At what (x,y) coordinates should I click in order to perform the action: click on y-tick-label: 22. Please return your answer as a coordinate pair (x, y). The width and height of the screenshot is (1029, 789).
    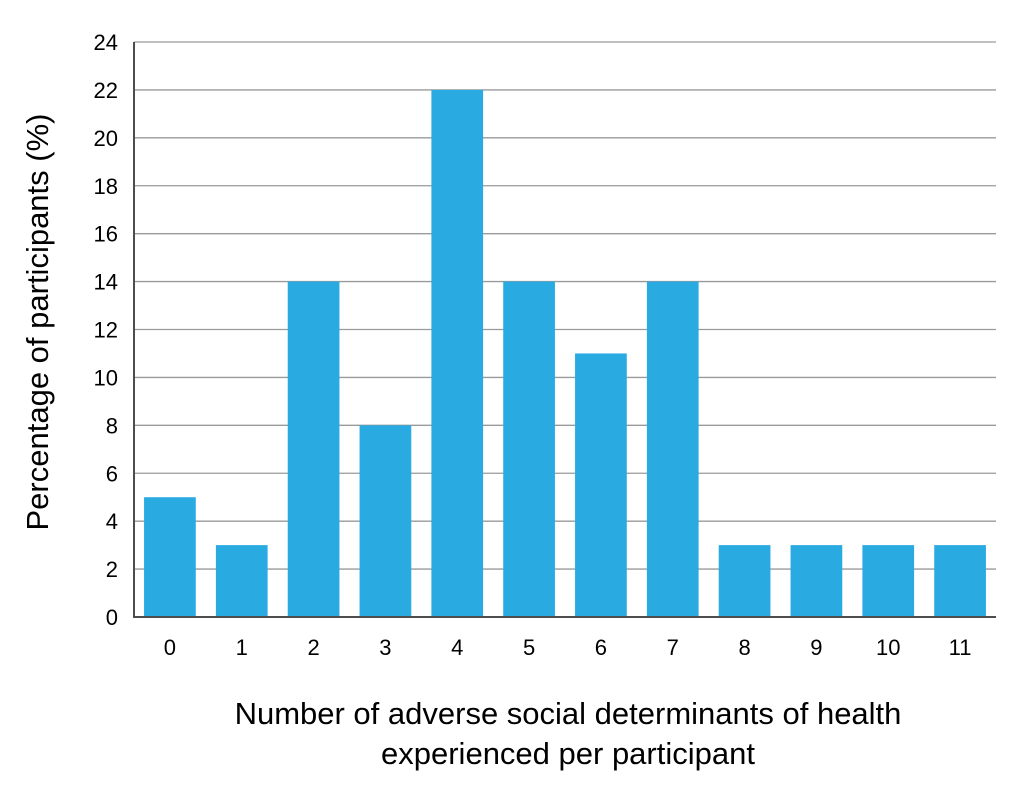
    Looking at the image, I should click on (106, 90).